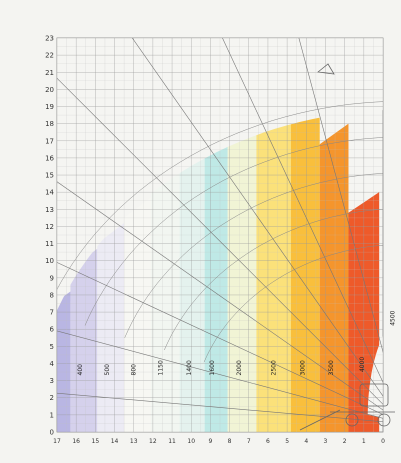 This screenshot has height=463, width=401. Describe the element at coordinates (320, 420) in the screenshot. I see `machine-boom` at that location.